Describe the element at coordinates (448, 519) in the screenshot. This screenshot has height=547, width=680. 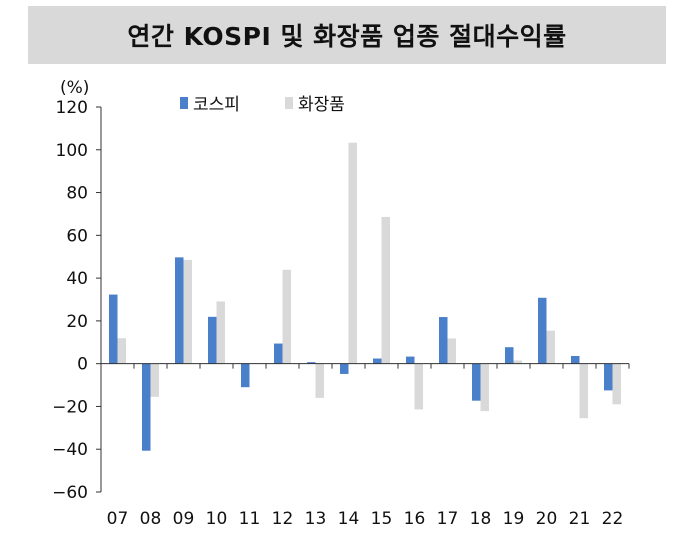
I see `x-tick-label: 17` at that location.